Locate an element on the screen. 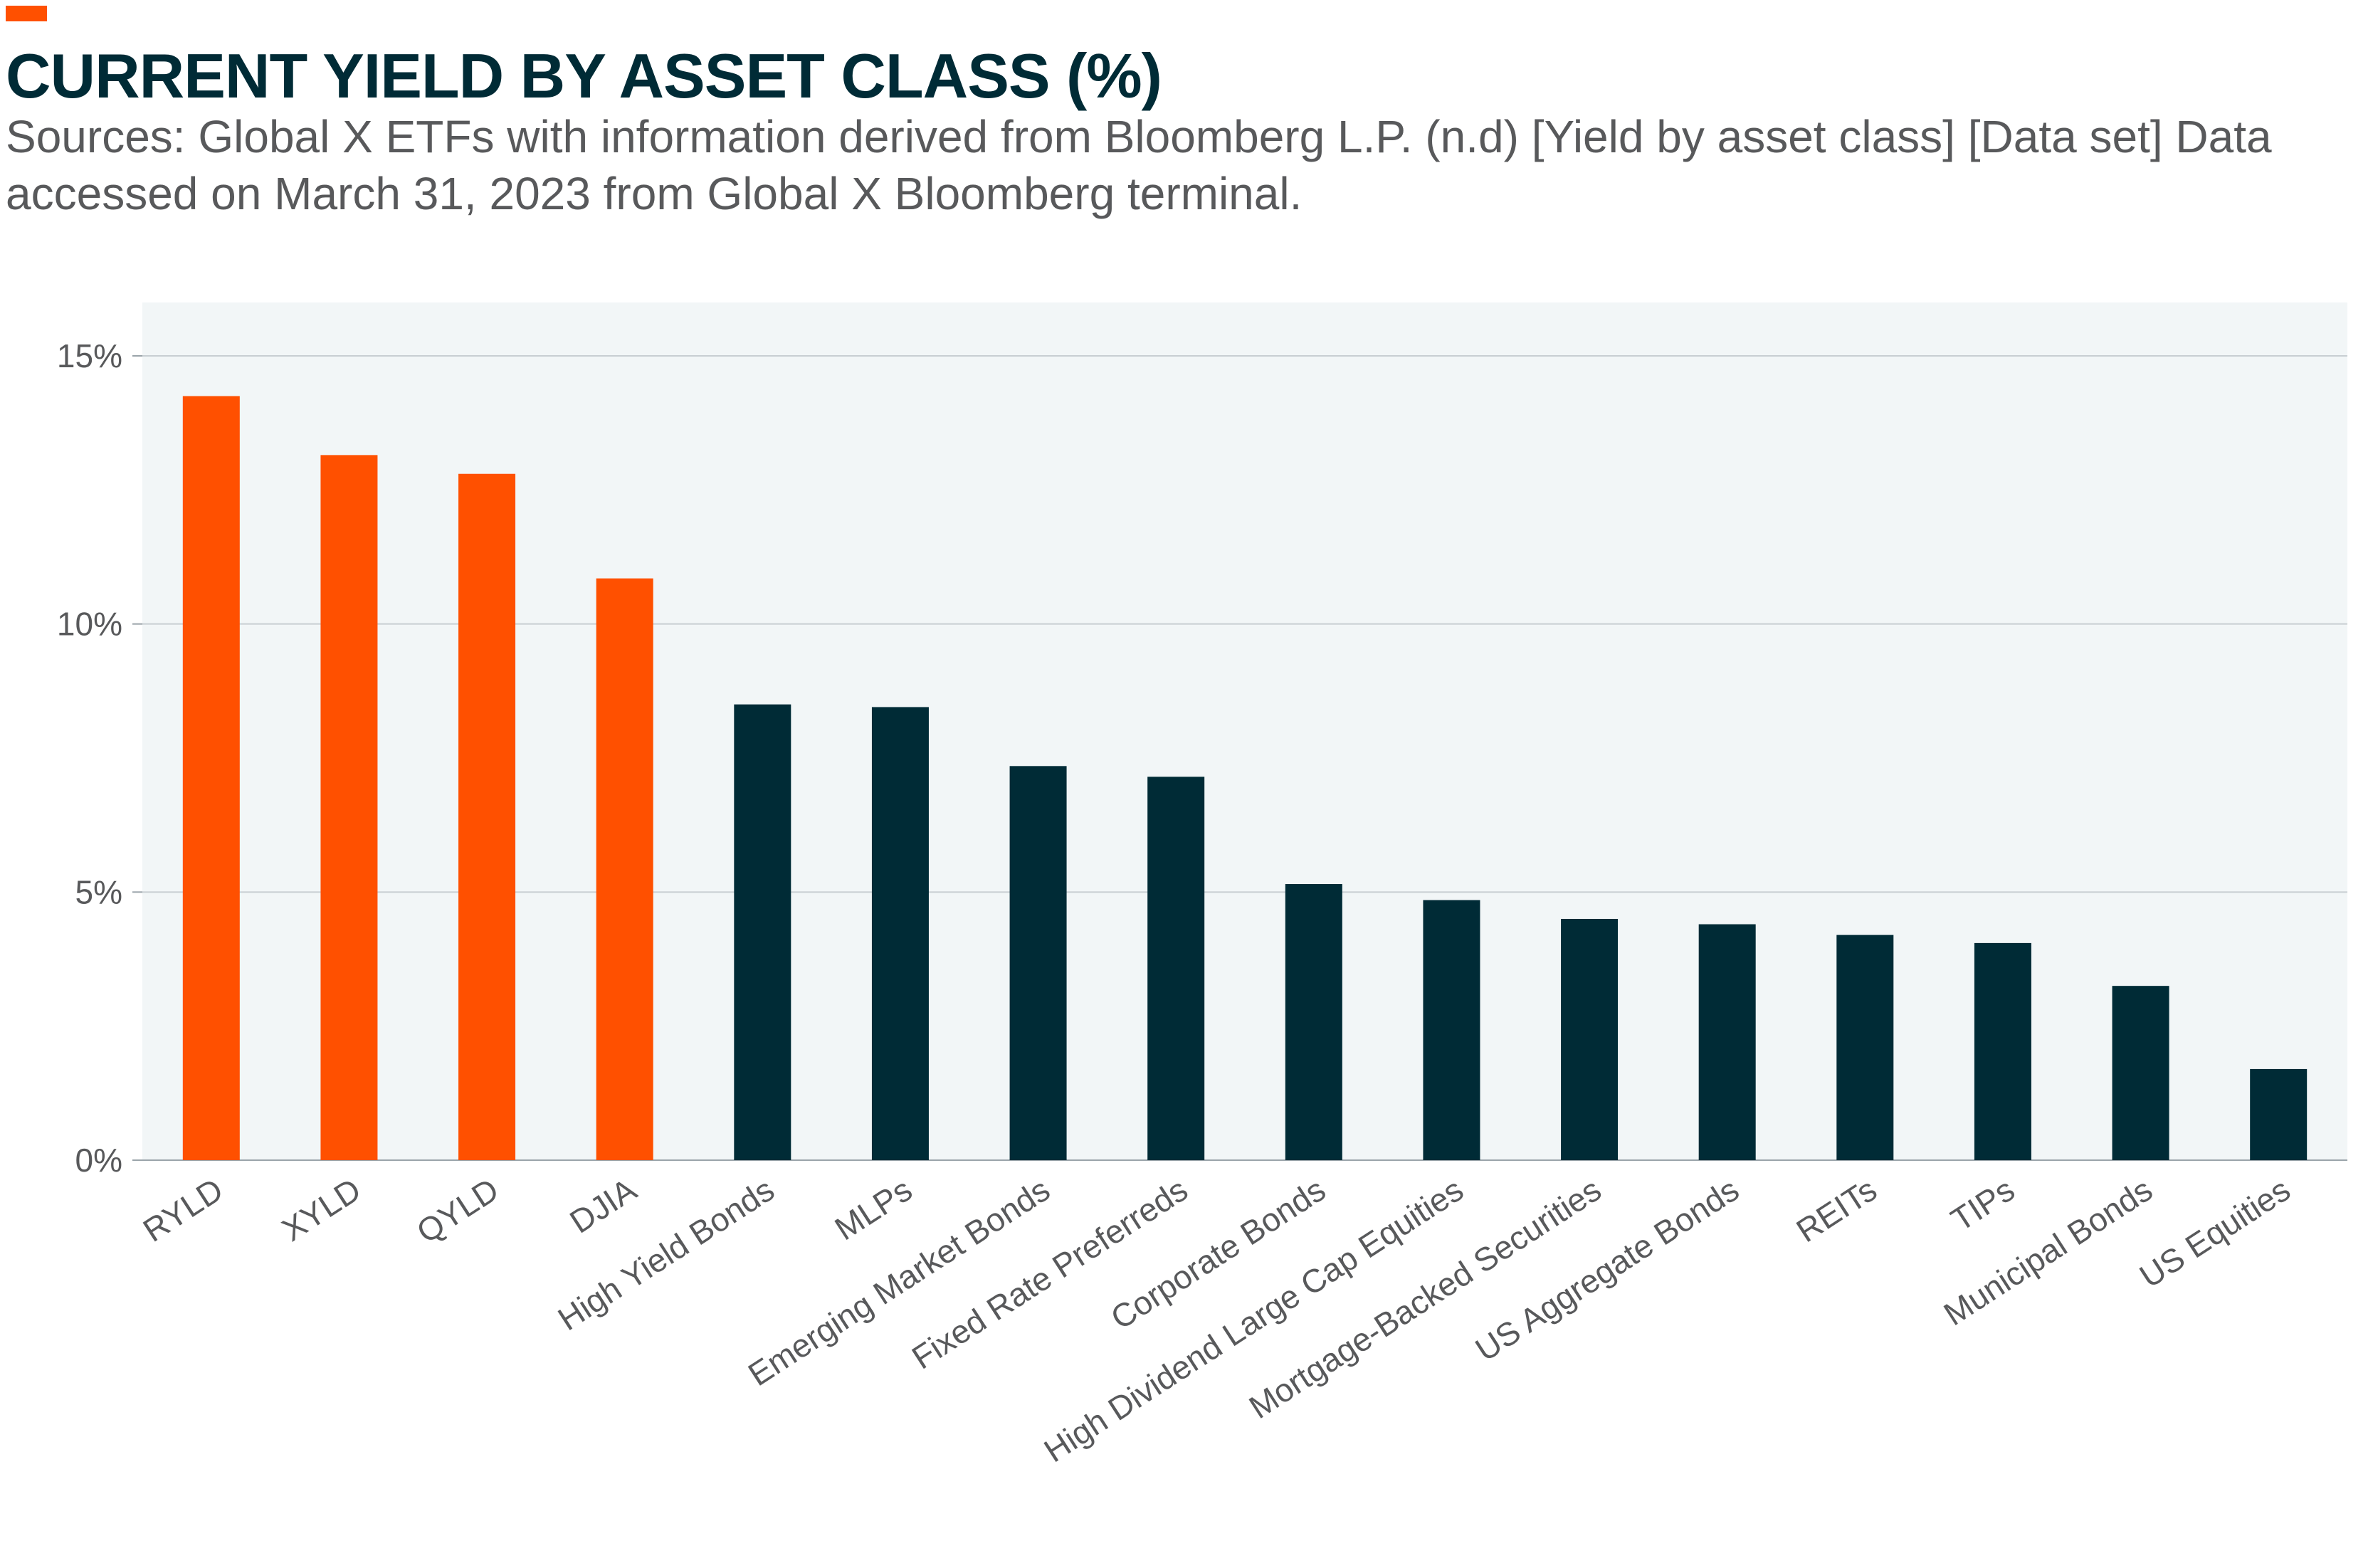 Image resolution: width=2373 pixels, height=1568 pixels. bar-qyld is located at coordinates (487, 817).